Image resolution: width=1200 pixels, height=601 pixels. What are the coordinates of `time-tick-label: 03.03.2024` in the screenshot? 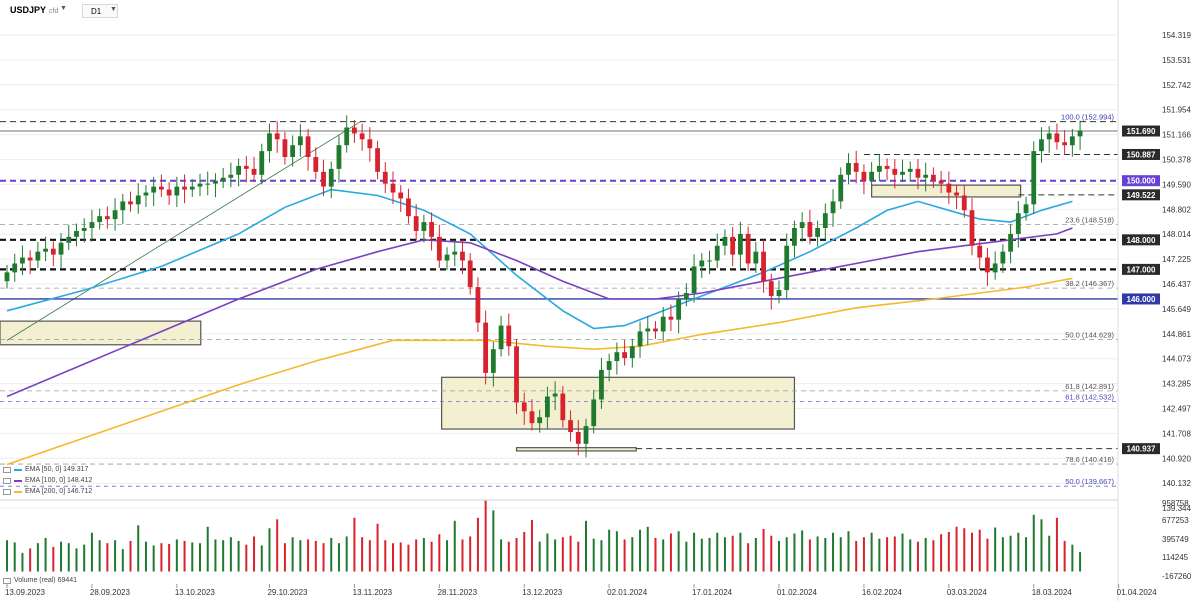 It's located at (967, 592).